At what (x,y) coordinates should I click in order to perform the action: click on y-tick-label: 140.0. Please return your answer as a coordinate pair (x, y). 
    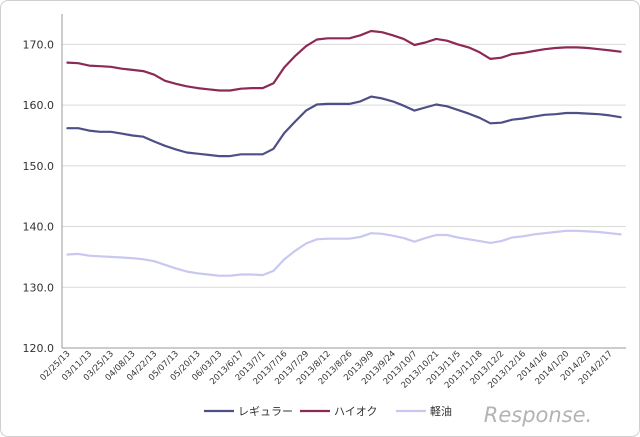
    Looking at the image, I should click on (39, 227).